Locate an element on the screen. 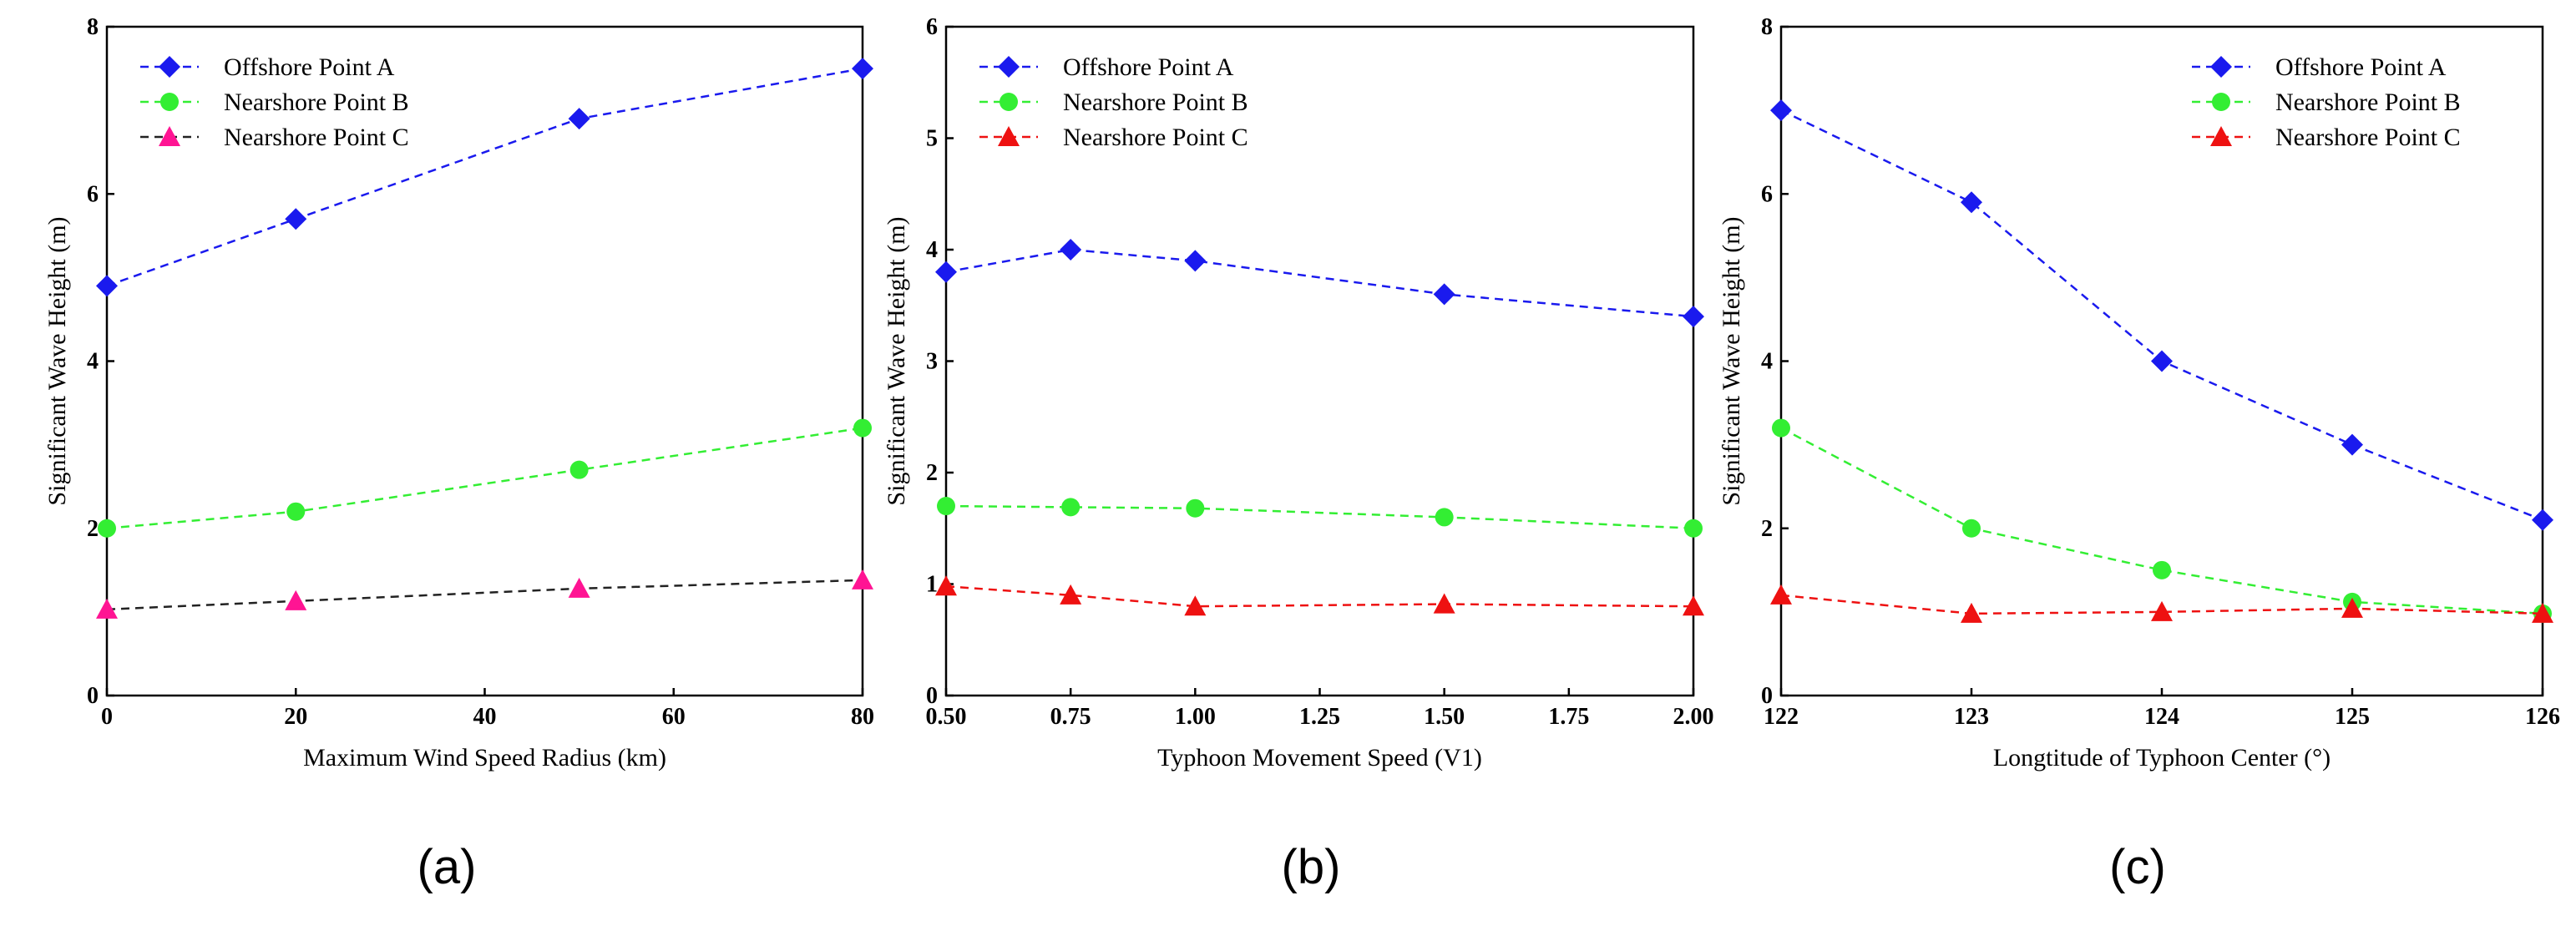 This screenshot has height=931, width=2576. x-tick-label: 80 is located at coordinates (862, 717).